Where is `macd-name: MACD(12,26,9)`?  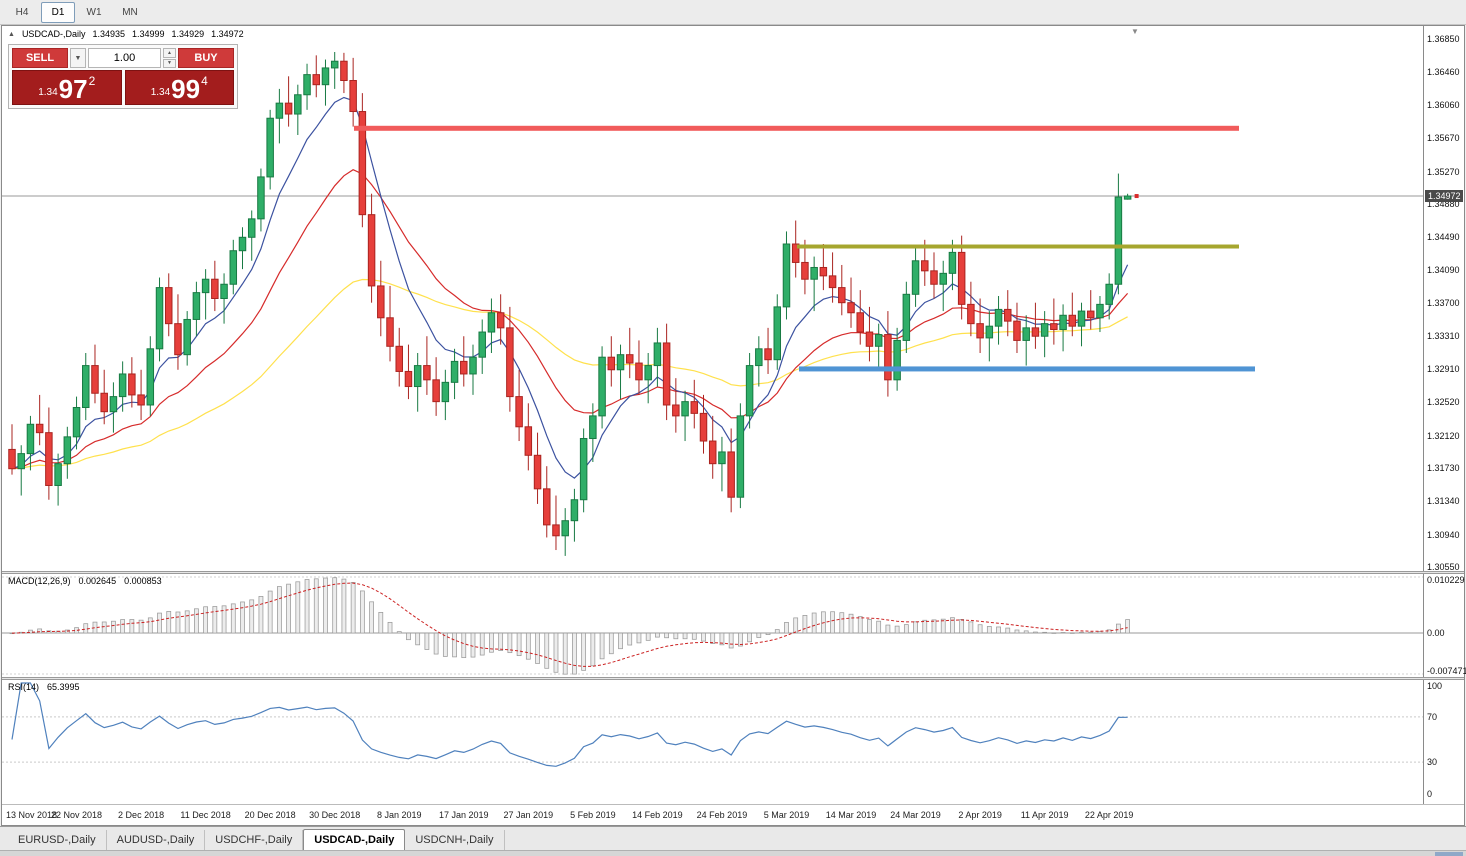
macd-name: MACD(12,26,9) is located at coordinates (39, 581).